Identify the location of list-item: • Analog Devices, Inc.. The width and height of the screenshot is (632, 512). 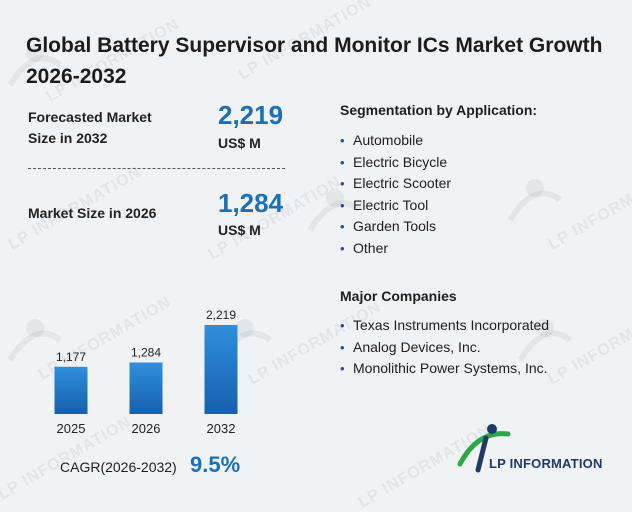
(444, 348).